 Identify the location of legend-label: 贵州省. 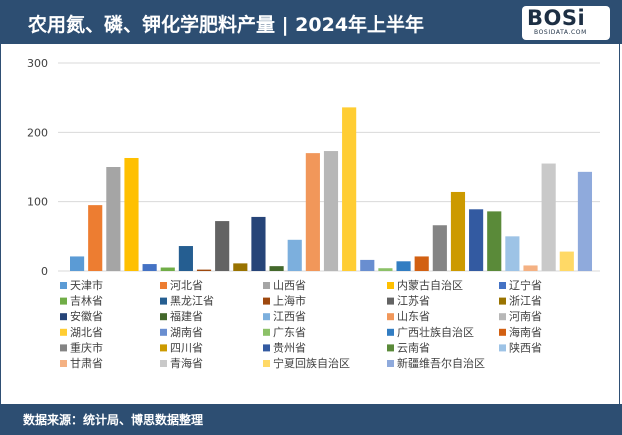
(289, 347).